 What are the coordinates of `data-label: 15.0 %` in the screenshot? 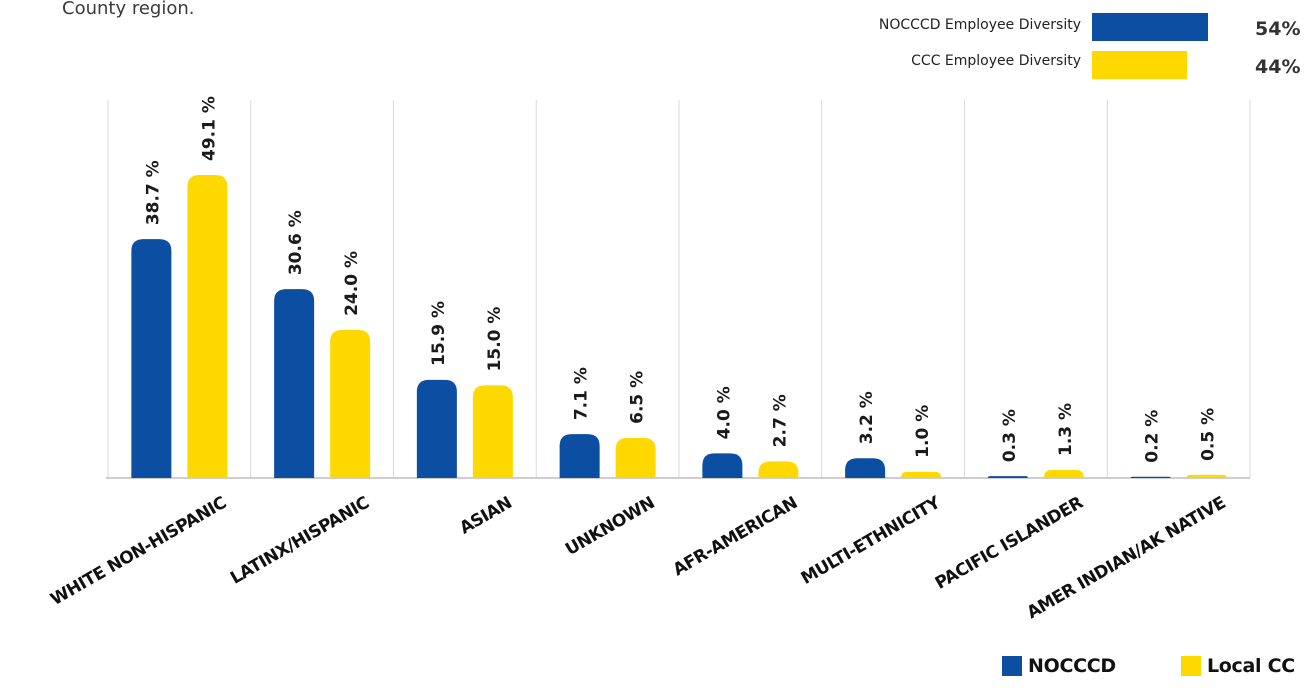 It's located at (495, 339).